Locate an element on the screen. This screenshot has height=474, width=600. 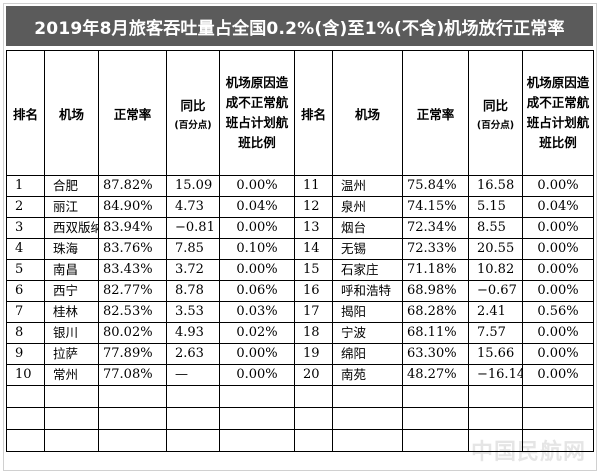
cell-airport: 泉州 is located at coordinates (367, 207).